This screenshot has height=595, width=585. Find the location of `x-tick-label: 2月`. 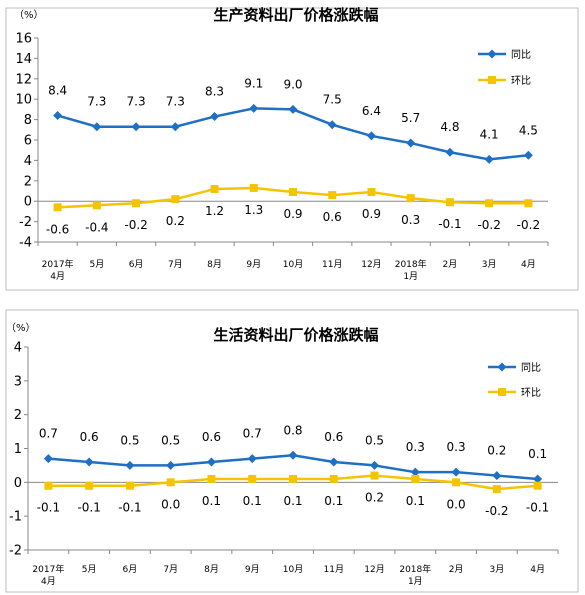

x-tick-label: 2月 is located at coordinates (456, 569).